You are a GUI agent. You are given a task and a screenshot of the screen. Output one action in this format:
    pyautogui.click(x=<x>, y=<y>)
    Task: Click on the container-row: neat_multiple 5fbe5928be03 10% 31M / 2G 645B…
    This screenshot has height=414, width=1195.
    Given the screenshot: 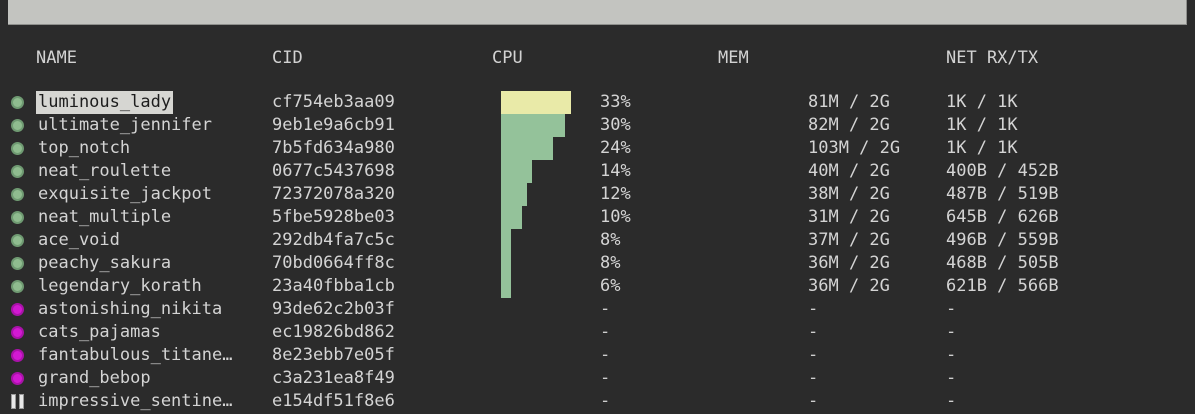 What is the action you would take?
    pyautogui.click(x=597, y=217)
    